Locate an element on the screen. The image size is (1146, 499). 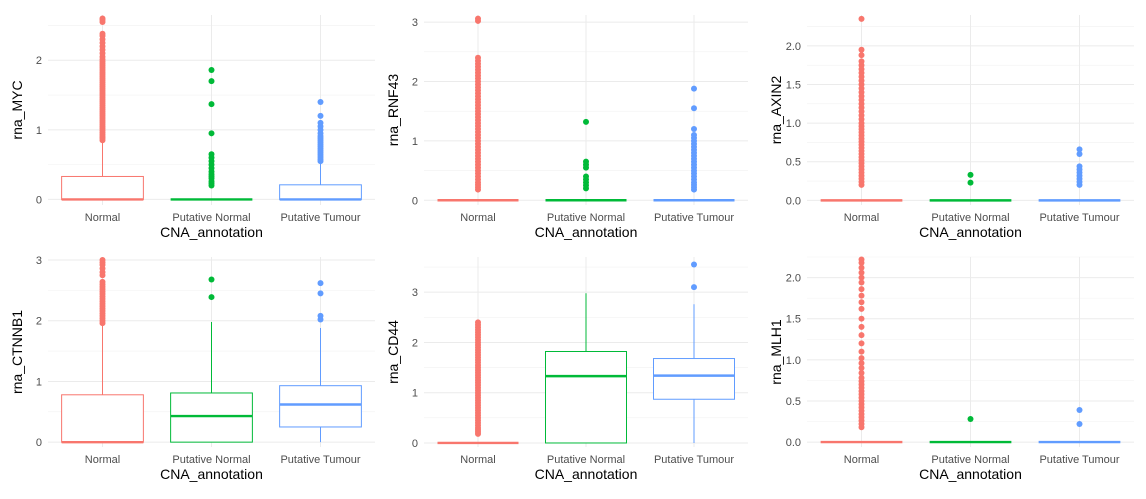
y-tick-label: 1.0 is located at coordinates (793, 124).